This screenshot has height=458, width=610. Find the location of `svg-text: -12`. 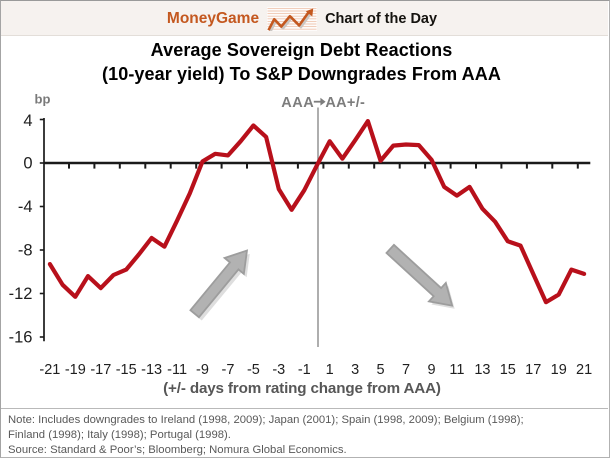

svg-text: -12 is located at coordinates (20, 294).